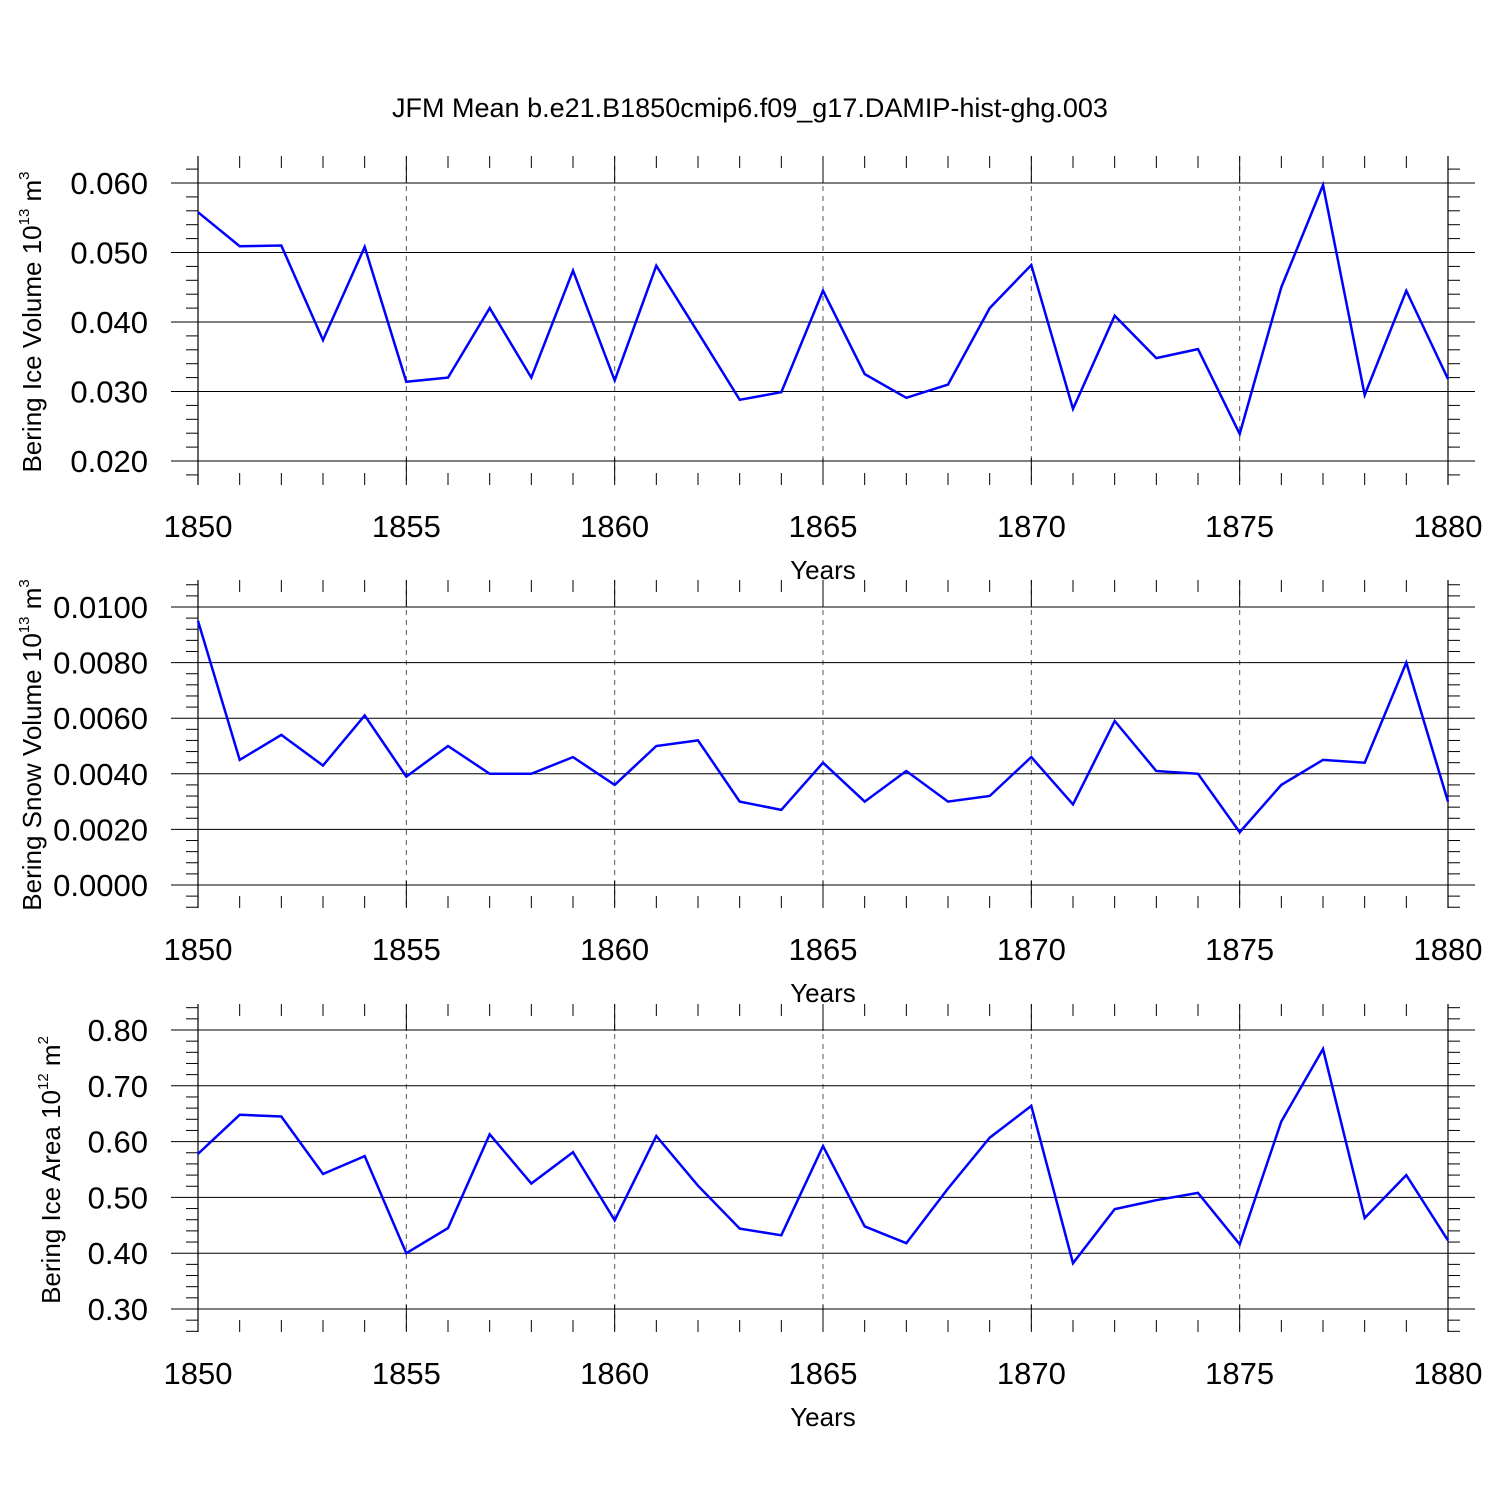 This screenshot has width=1500, height=1500. I want to click on y-axis-label-text: Bering Ice Volume 10, so click(32, 348).